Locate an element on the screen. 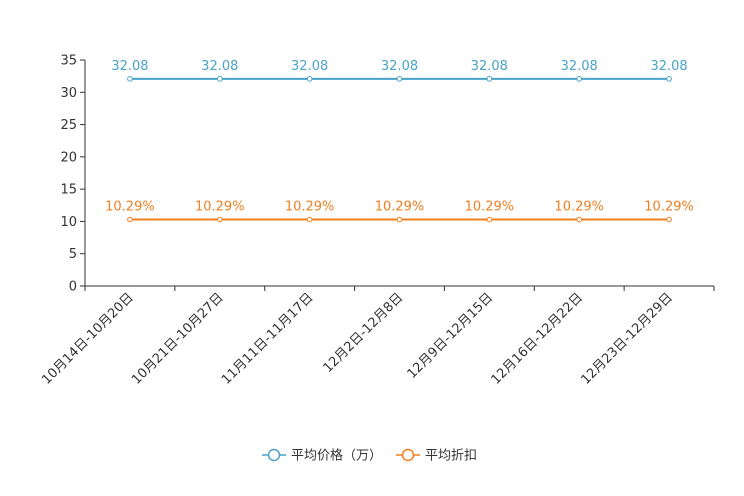 This screenshot has width=744, height=496. x-tick-label: 12月23日-12月29日 is located at coordinates (626, 338).